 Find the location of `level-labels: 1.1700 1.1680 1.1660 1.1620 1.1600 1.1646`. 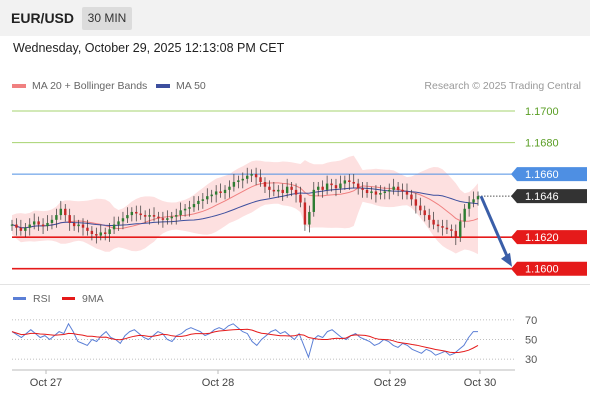

level-labels: 1.1700 1.1680 1.1660 1.1620 1.1600 1.1646 is located at coordinates (549, 191).